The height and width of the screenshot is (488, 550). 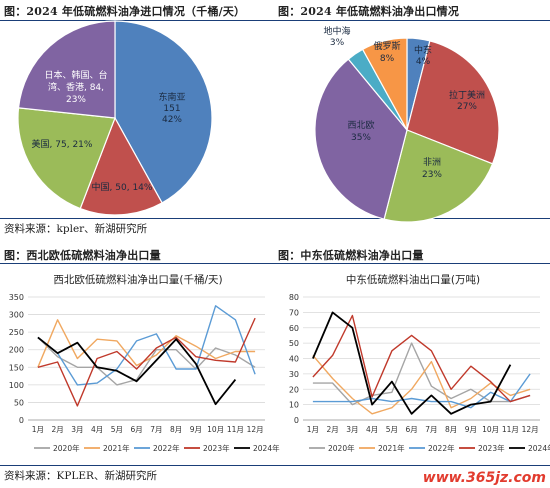 What do you see at coordinates (171, 109) in the screenshot?
I see `pie1-label-sea-value: 151` at bounding box center [171, 109].